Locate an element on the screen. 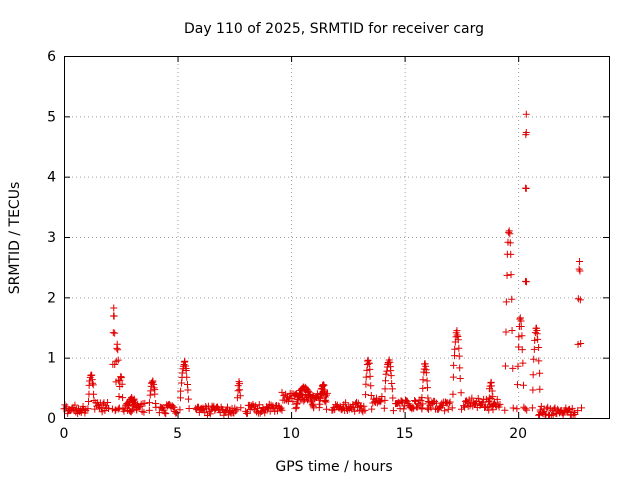  y-tick-label: 6 is located at coordinates (51, 57).